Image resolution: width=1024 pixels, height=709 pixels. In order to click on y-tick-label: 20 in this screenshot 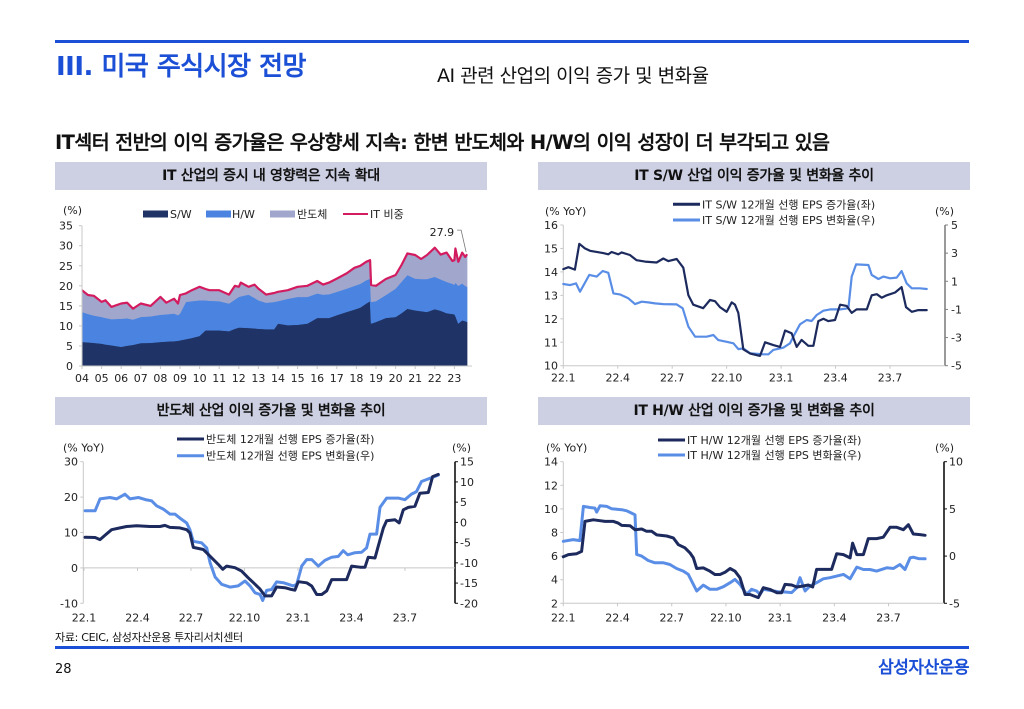, I will do `click(66, 286)`.